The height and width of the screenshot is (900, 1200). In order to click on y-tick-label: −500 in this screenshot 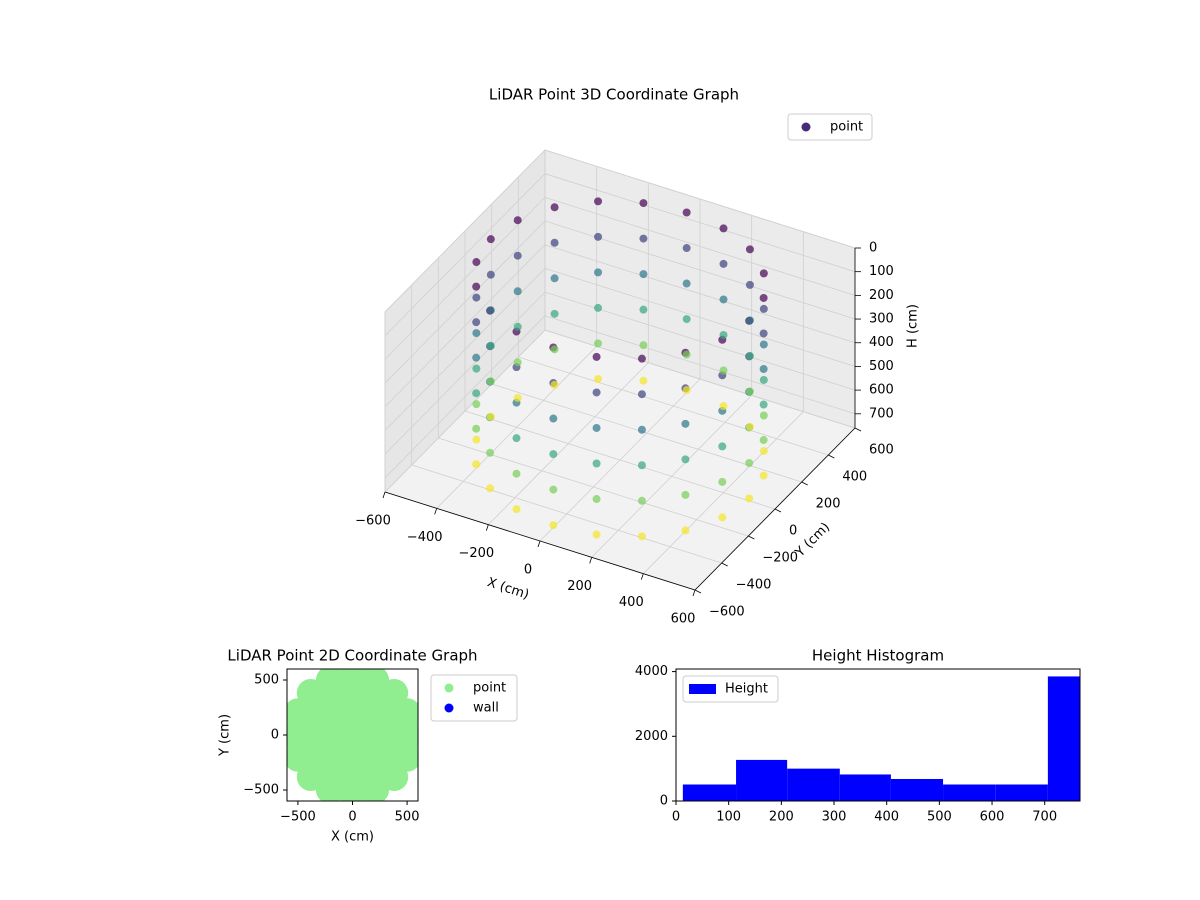, I will do `click(261, 790)`.